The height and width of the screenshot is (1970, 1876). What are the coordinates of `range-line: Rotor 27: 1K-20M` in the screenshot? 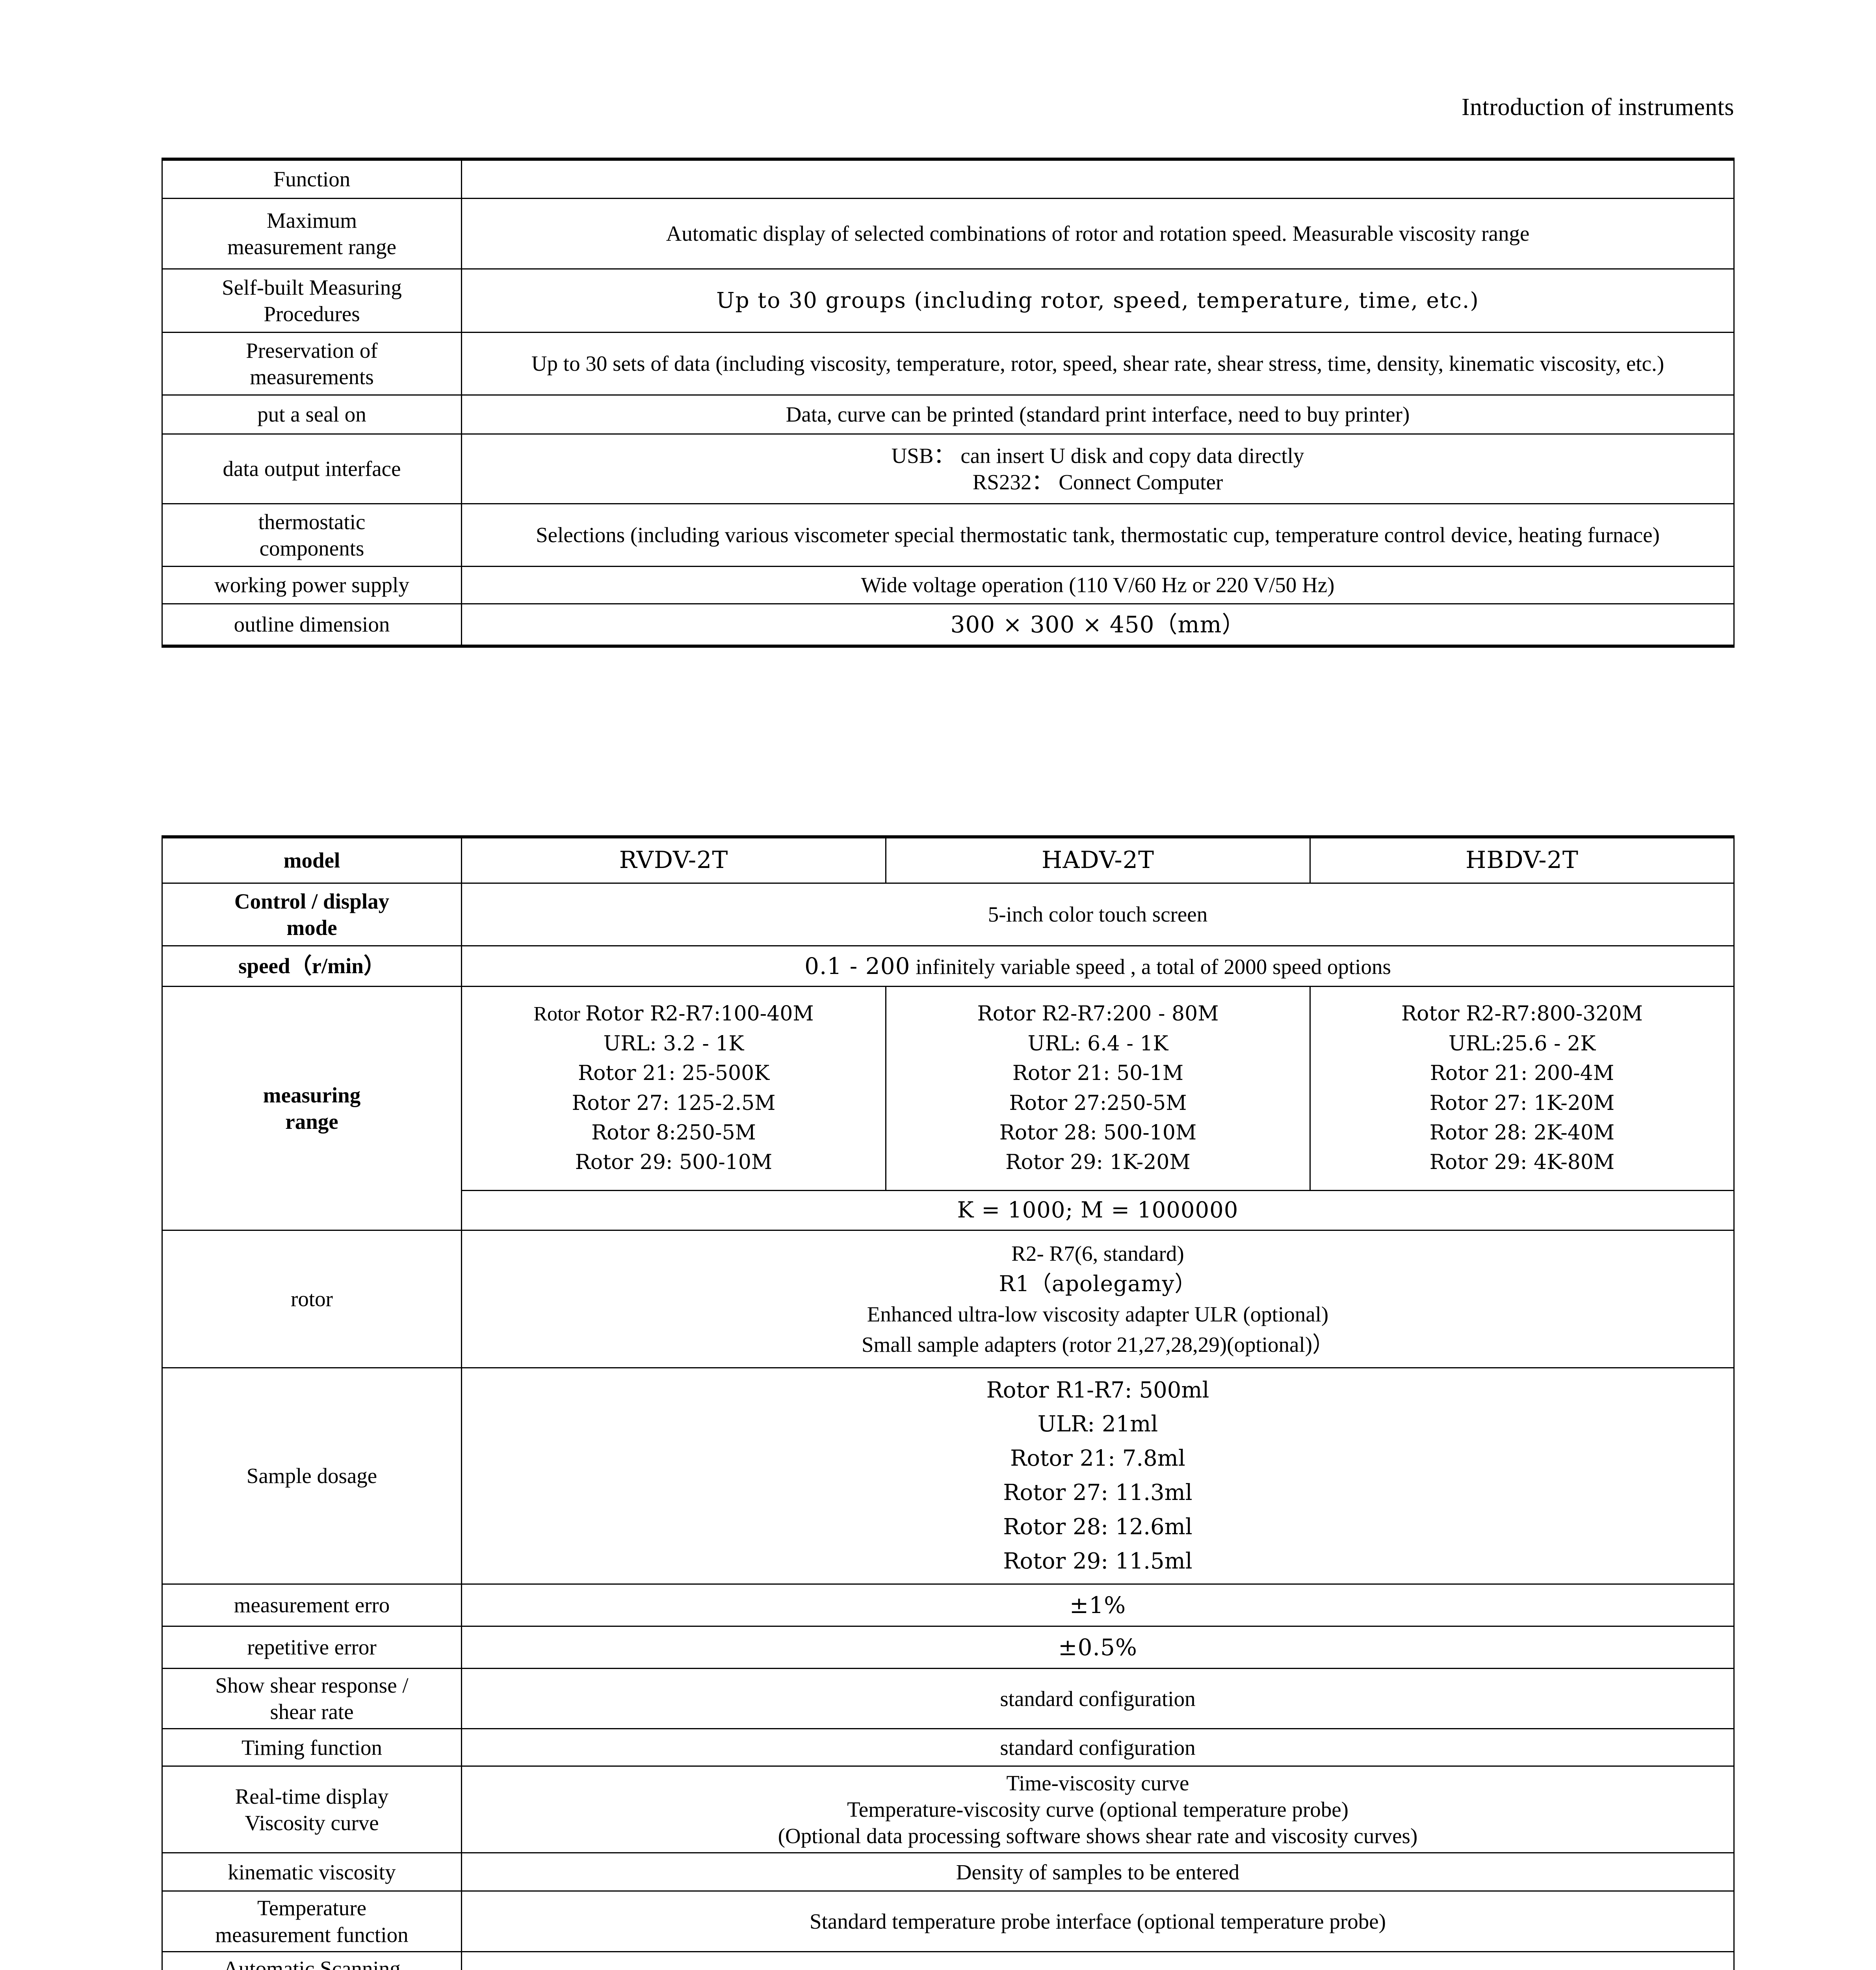 It's located at (1522, 1103).